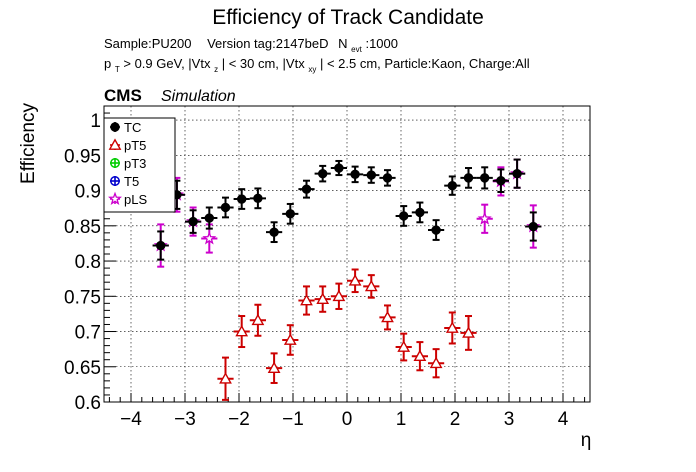  What do you see at coordinates (28, 143) in the screenshot?
I see `y-axis-label: Efficiency` at bounding box center [28, 143].